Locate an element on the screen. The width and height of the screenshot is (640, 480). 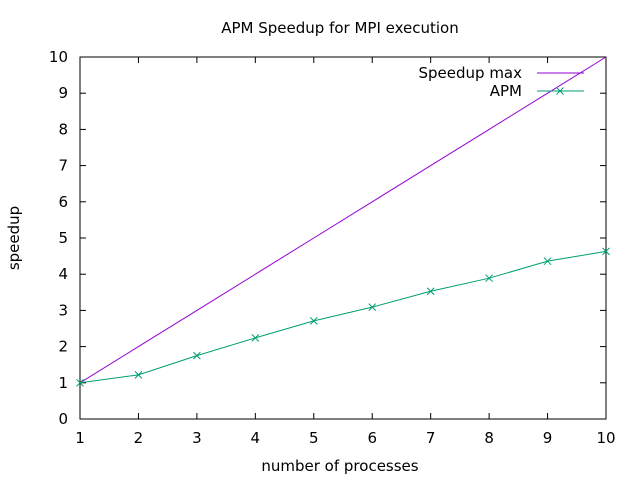
x-tick-label: 2 is located at coordinates (139, 438).